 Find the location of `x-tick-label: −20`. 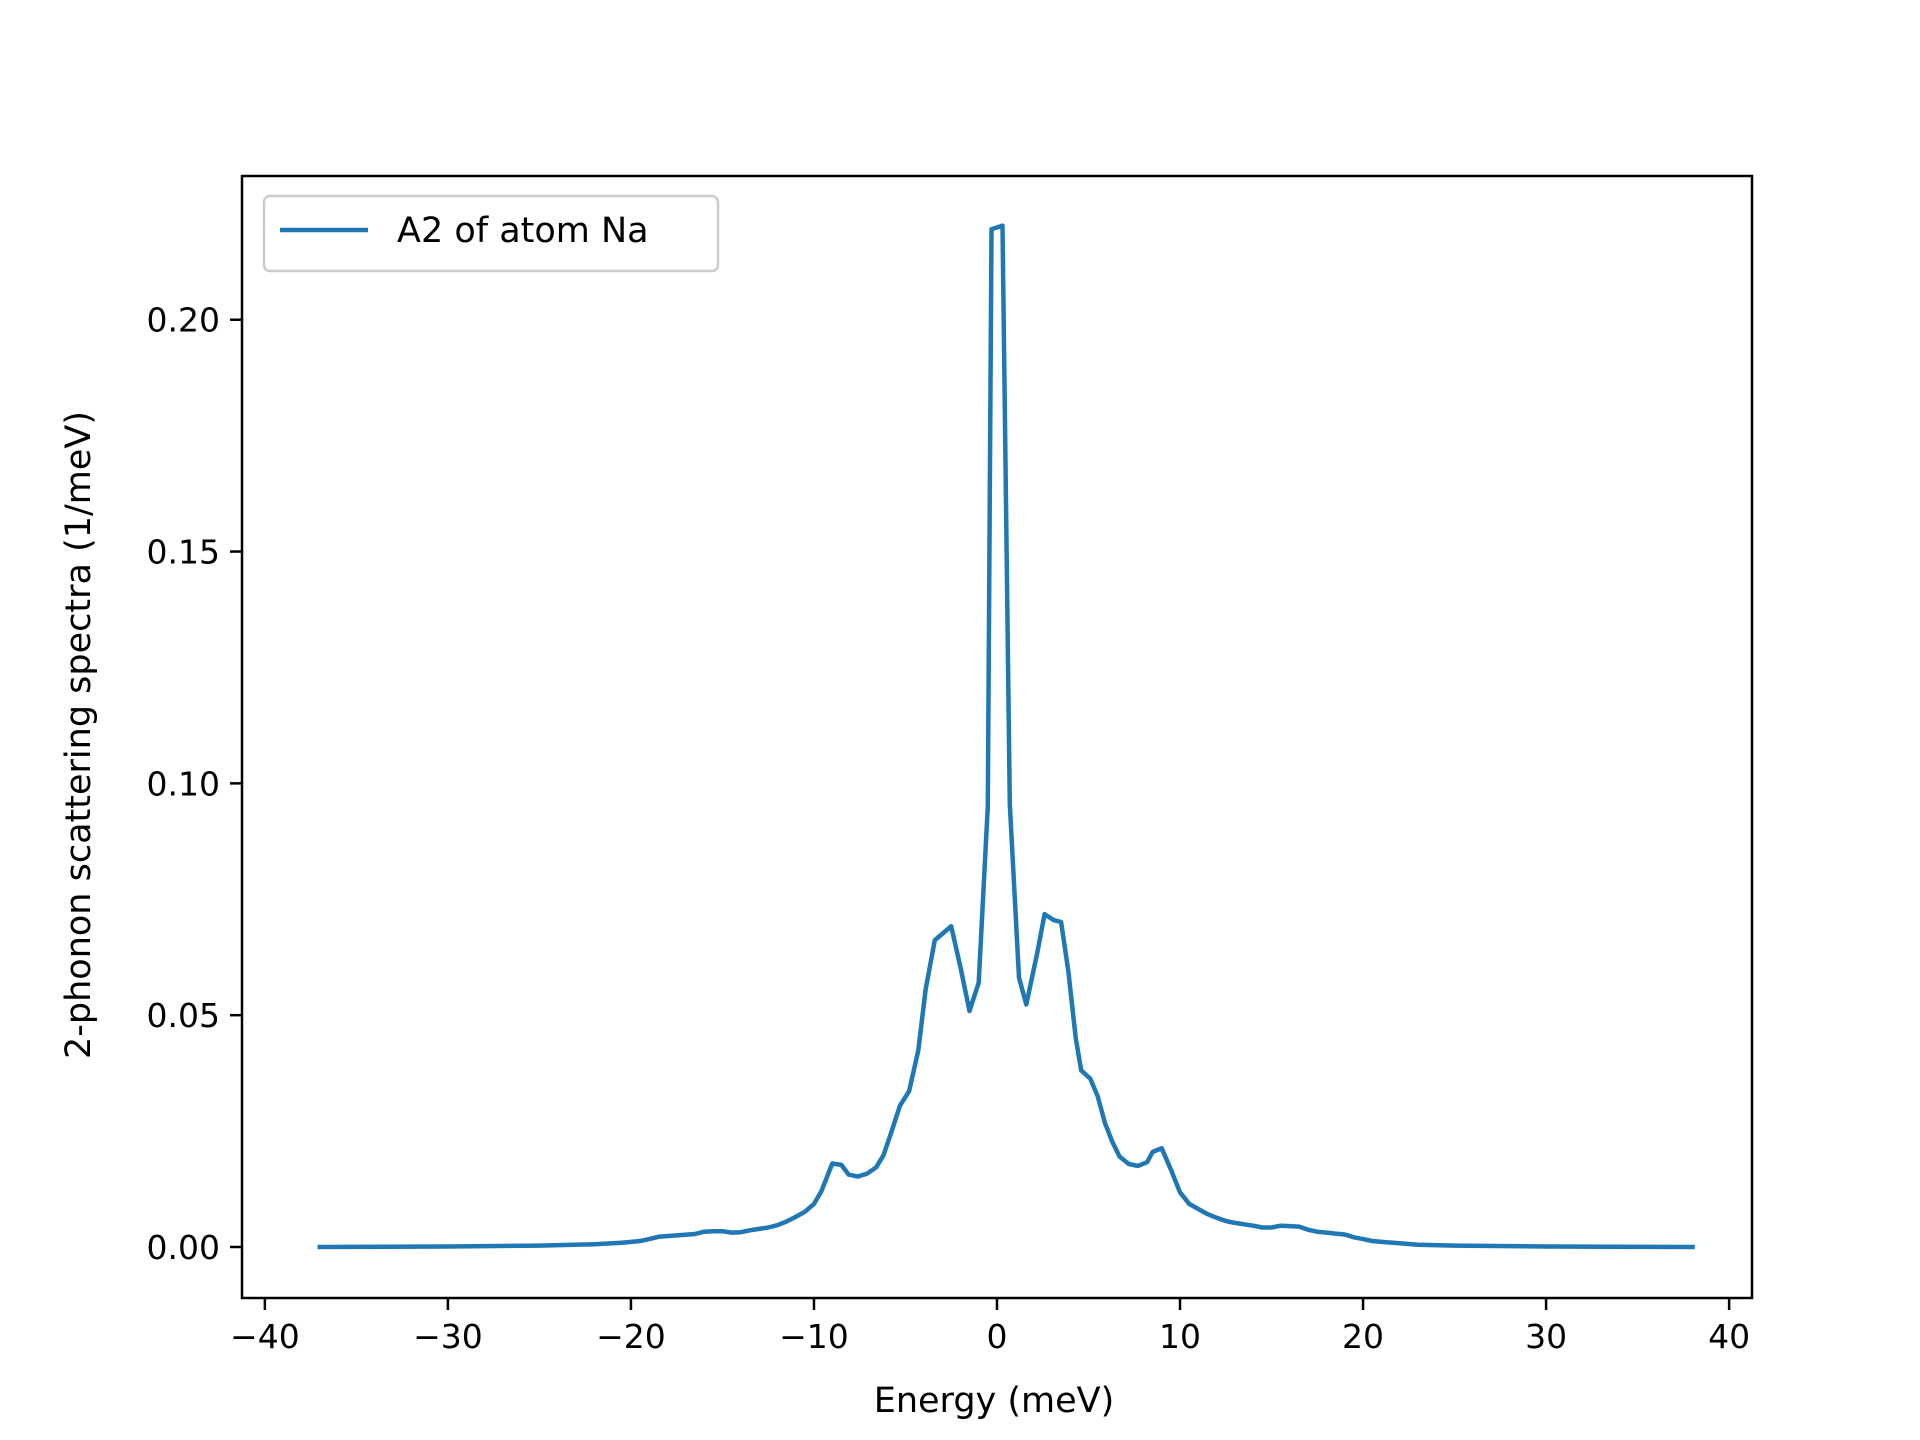

x-tick-label: −20 is located at coordinates (631, 1336).